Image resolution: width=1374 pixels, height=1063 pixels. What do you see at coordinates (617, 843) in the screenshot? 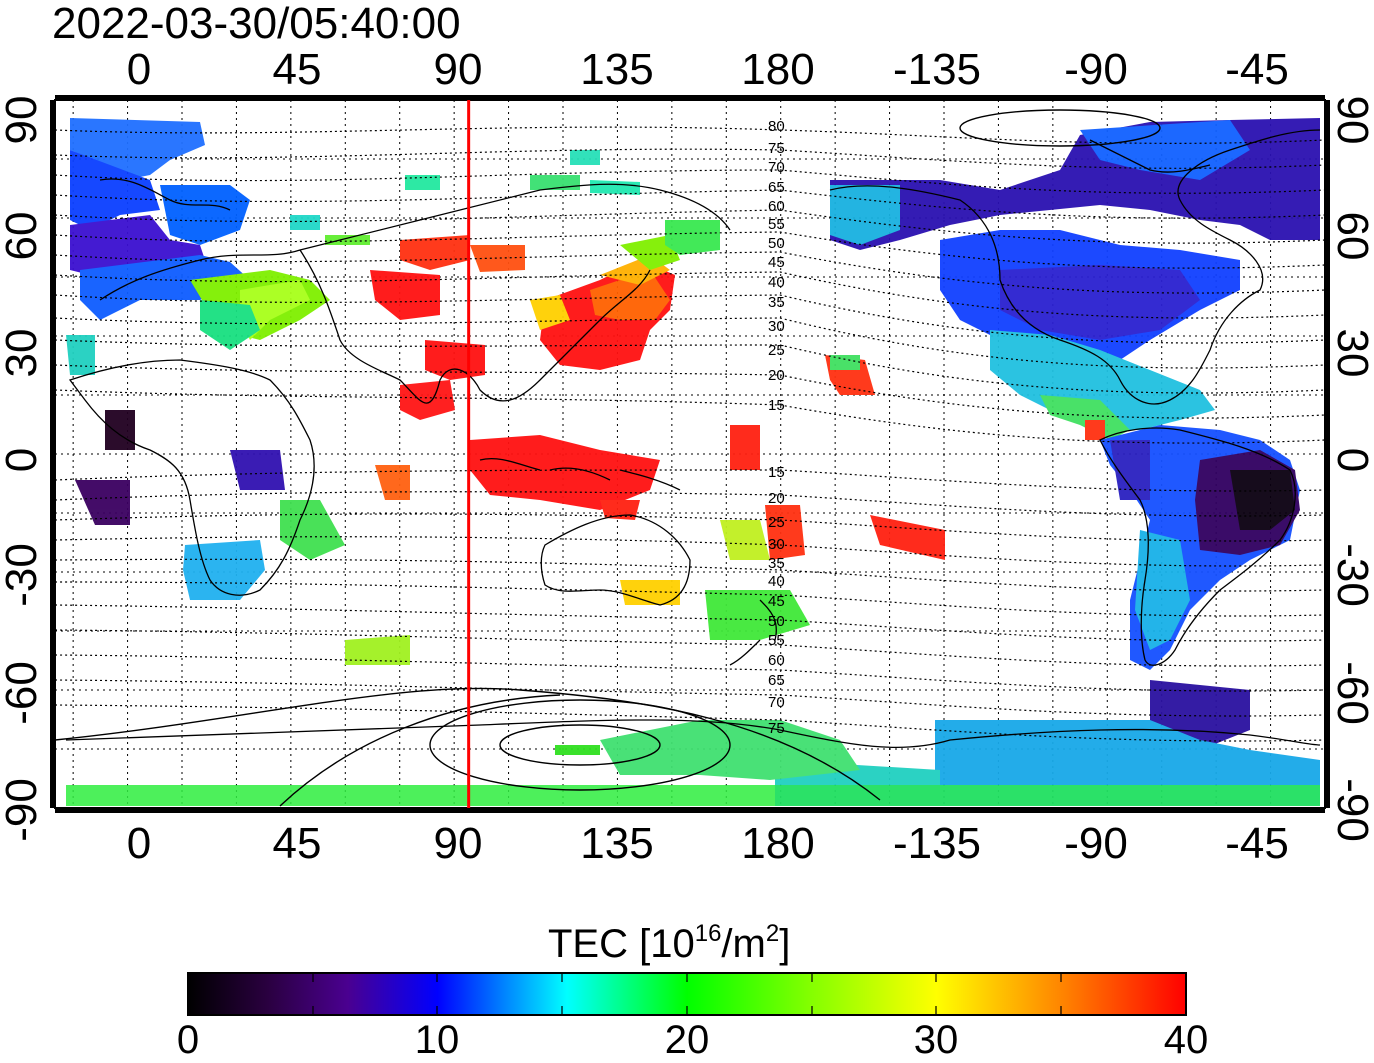
I see `bottom-tick-label: 135` at bounding box center [617, 843].